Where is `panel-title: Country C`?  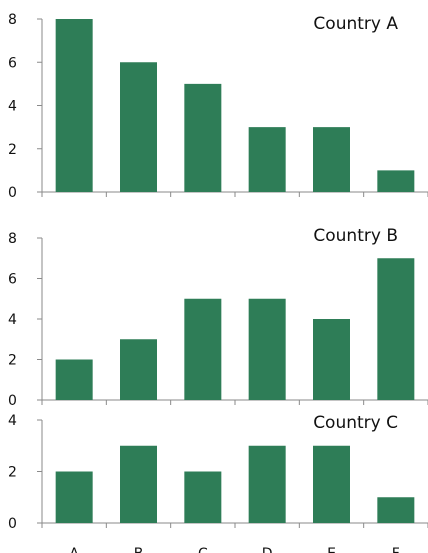 panel-title: Country C is located at coordinates (355, 423).